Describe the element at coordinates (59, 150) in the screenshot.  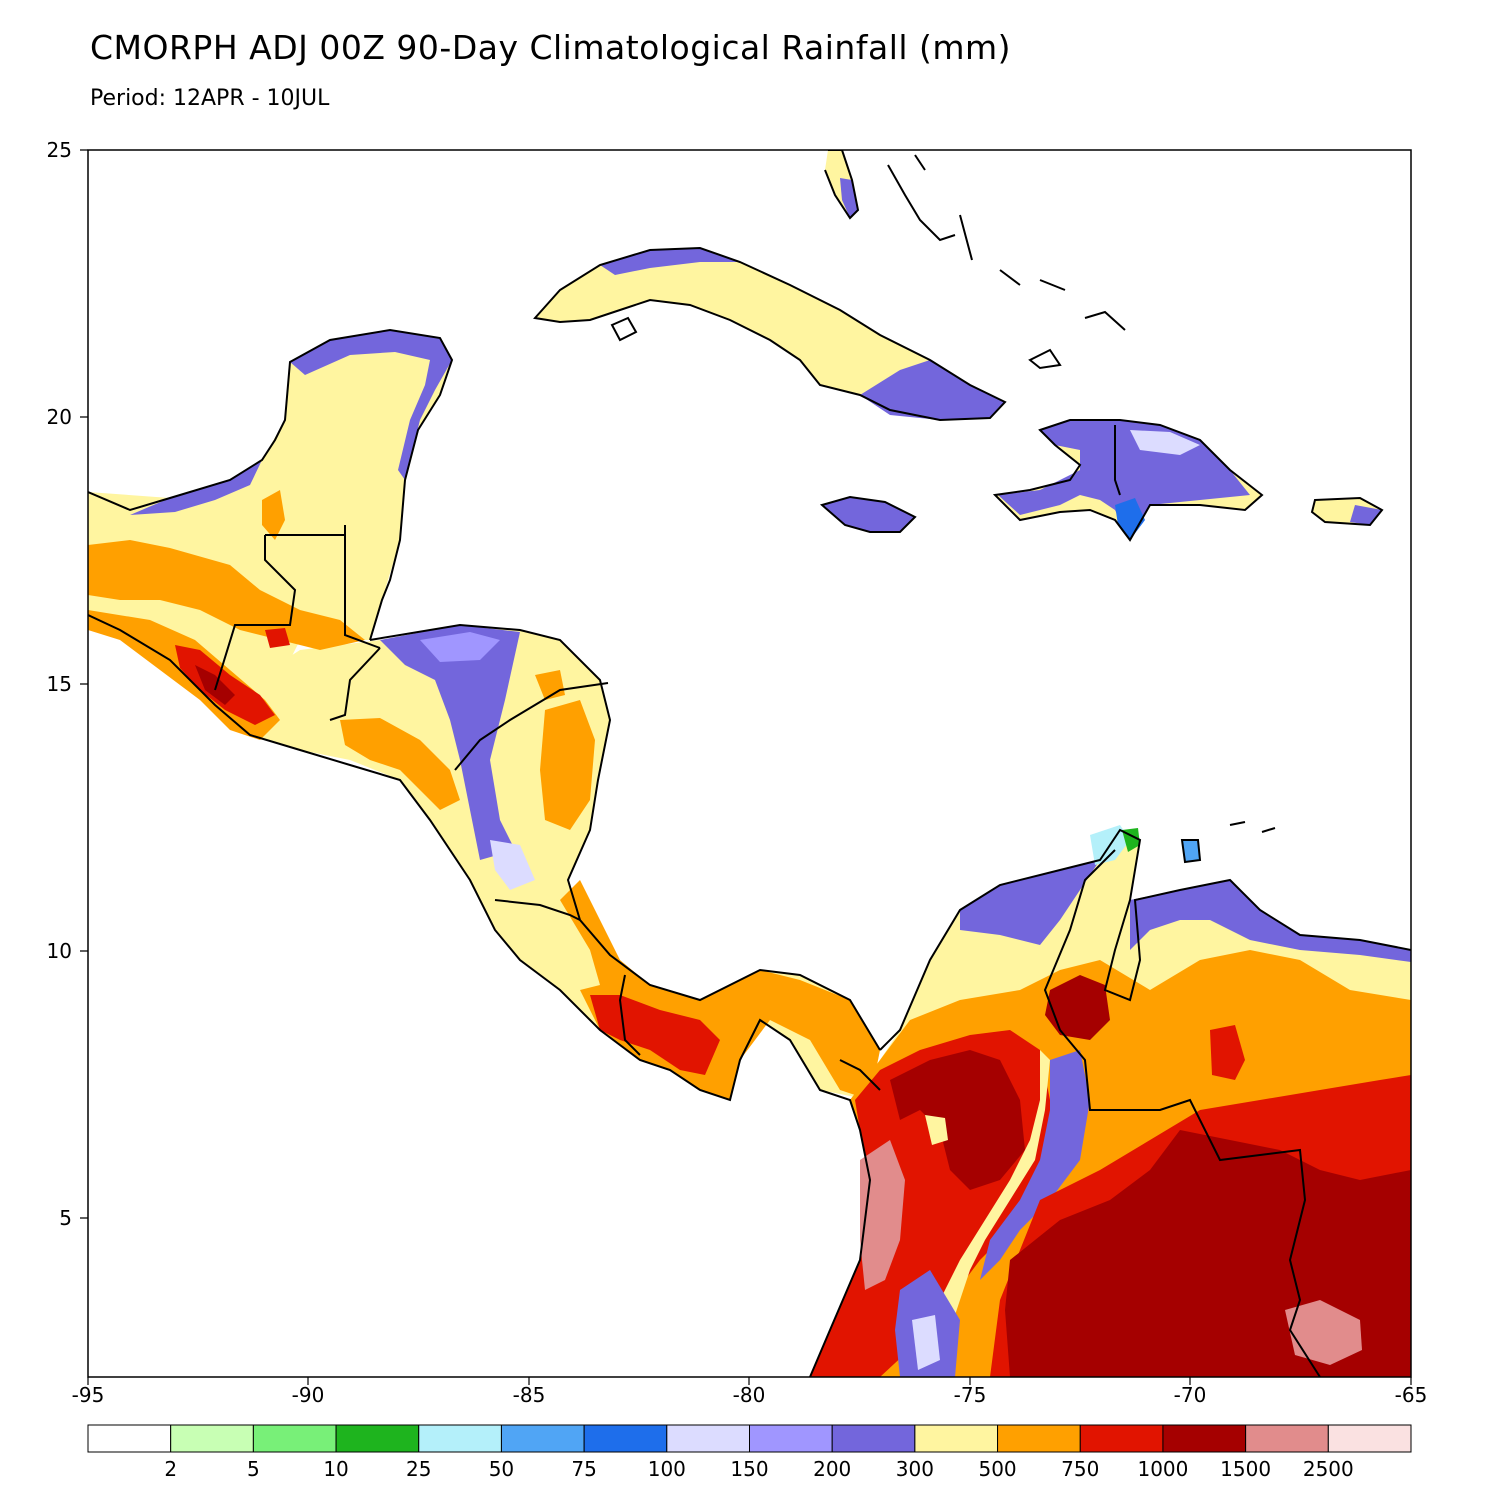
I see `lat-label-25: 25` at that location.